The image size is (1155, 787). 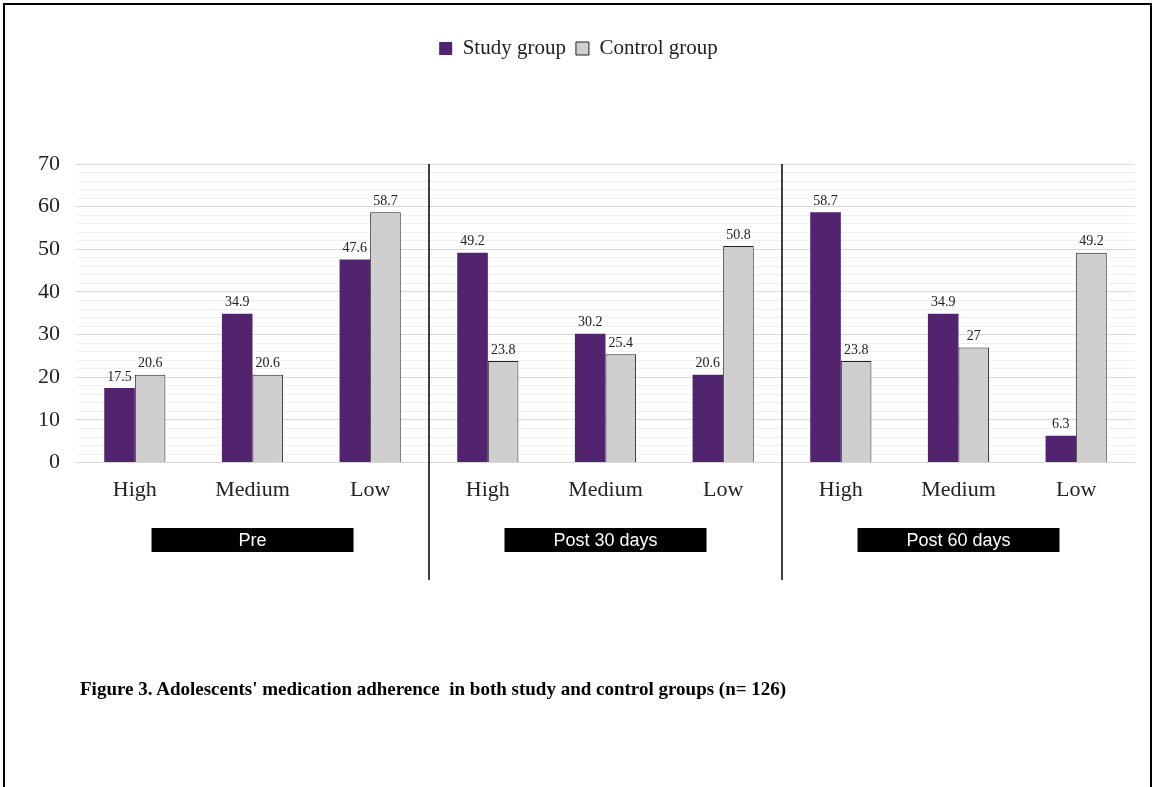 What do you see at coordinates (49, 376) in the screenshot?
I see `y-tick-label: 20` at bounding box center [49, 376].